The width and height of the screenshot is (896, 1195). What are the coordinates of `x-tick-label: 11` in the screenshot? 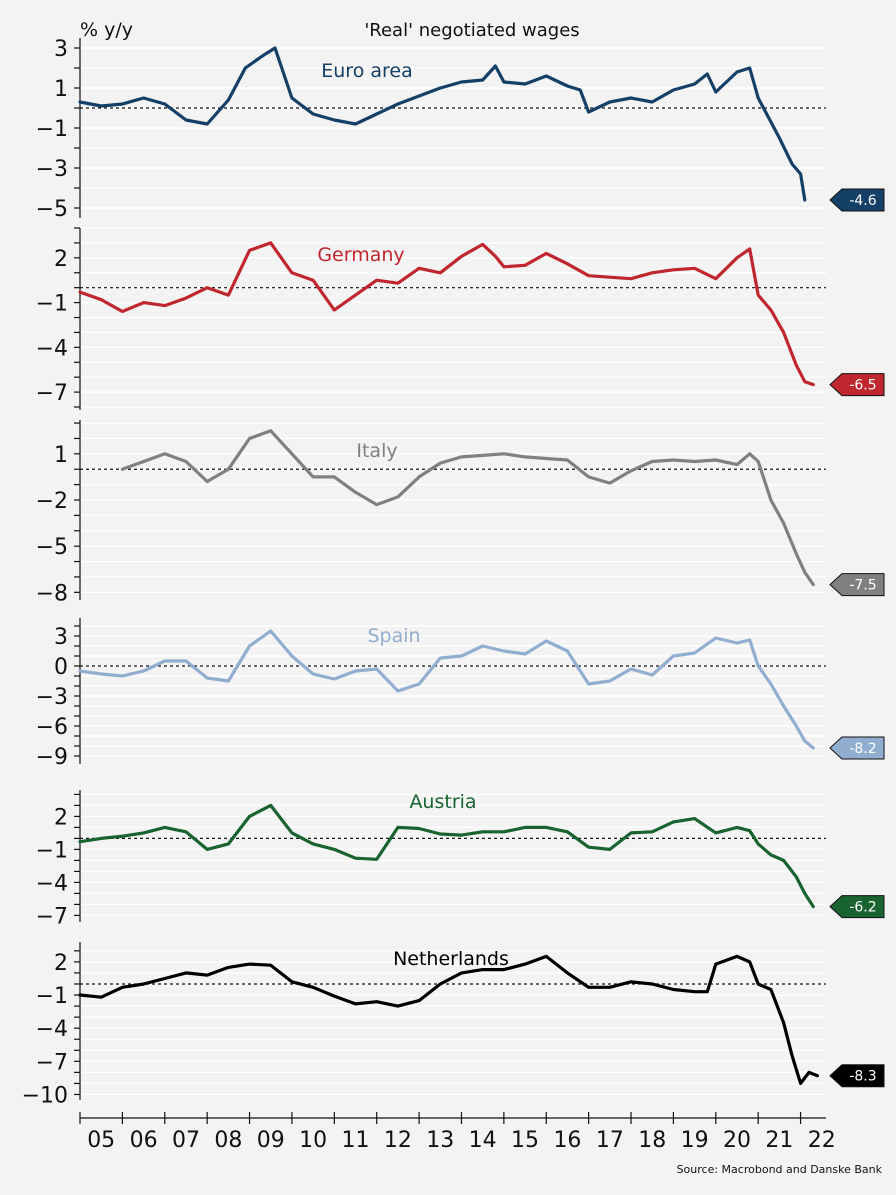 It's located at (356, 1140).